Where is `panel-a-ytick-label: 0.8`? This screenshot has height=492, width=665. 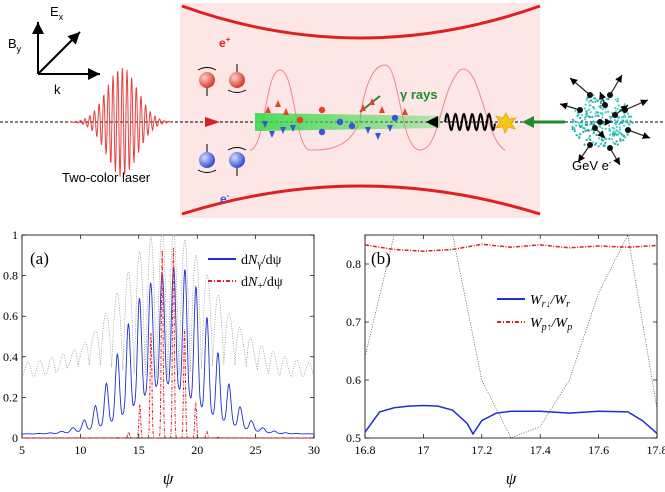 panel-a-ytick-label: 0.8 is located at coordinates (10, 276).